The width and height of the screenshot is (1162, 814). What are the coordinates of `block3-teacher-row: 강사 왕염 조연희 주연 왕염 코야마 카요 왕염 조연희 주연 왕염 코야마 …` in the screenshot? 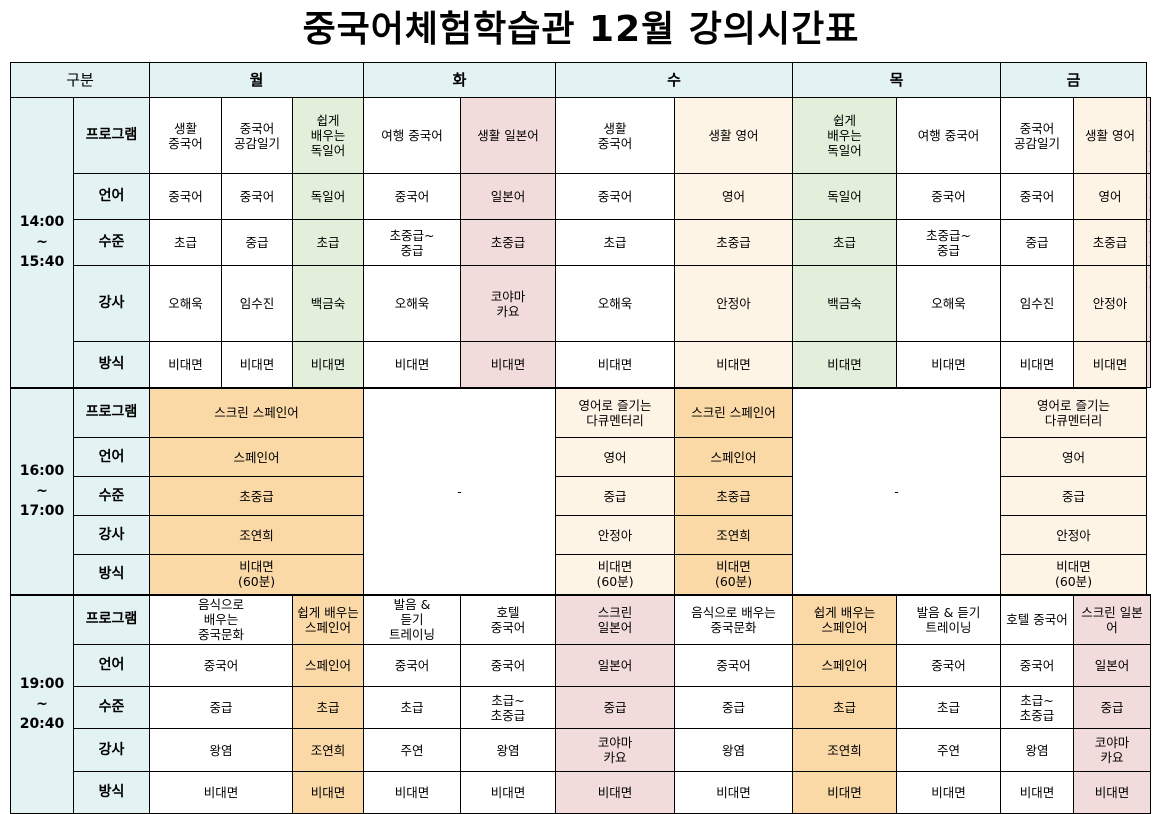 It's located at (581, 750).